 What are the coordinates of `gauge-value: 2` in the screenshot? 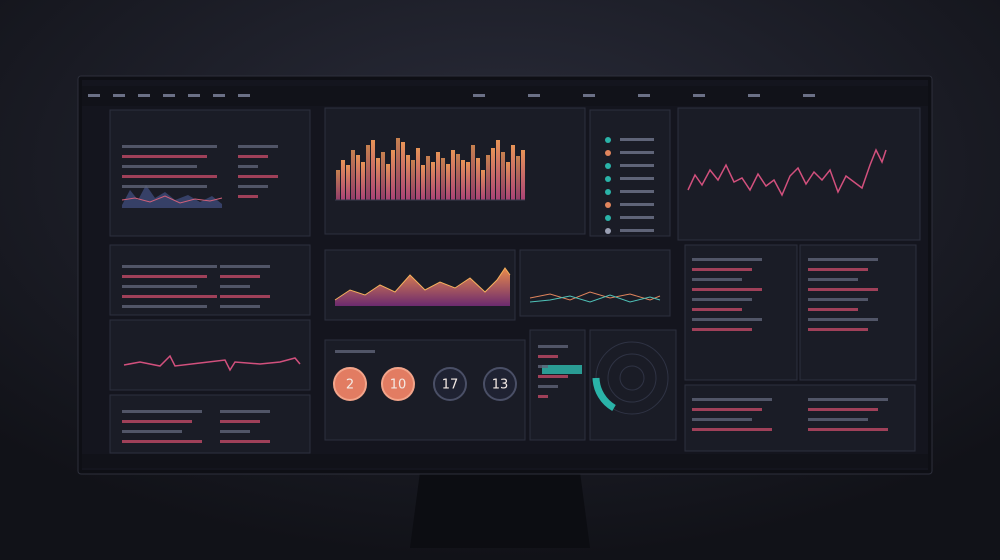 It's located at (350, 385).